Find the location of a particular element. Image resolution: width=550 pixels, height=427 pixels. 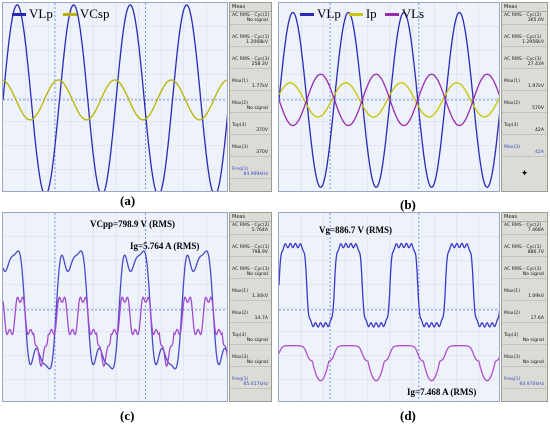

meas-value: 27.43A is located at coordinates (524, 65).